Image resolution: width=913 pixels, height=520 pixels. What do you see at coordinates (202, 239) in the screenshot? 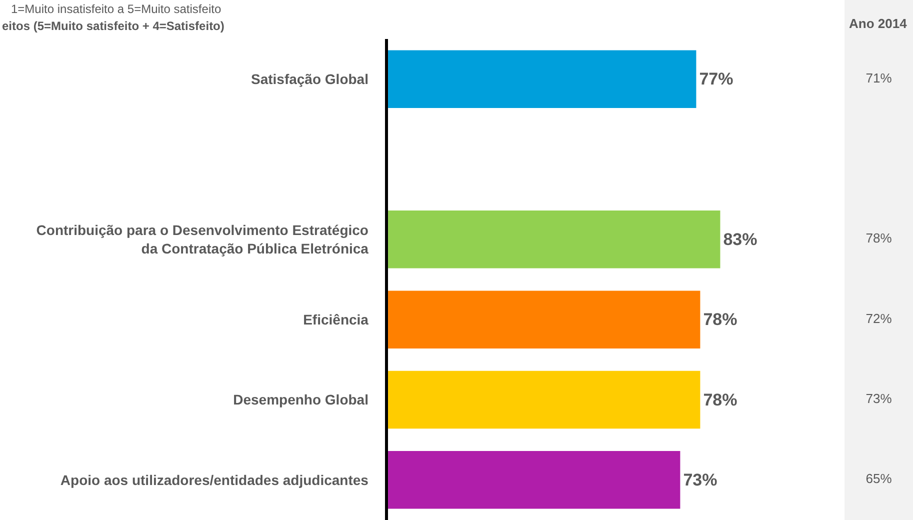
I see `y-tick-label: Contribuição para o Desenvolvimento Estratégico da Contratação Pública Eletrónica` at bounding box center [202, 239].